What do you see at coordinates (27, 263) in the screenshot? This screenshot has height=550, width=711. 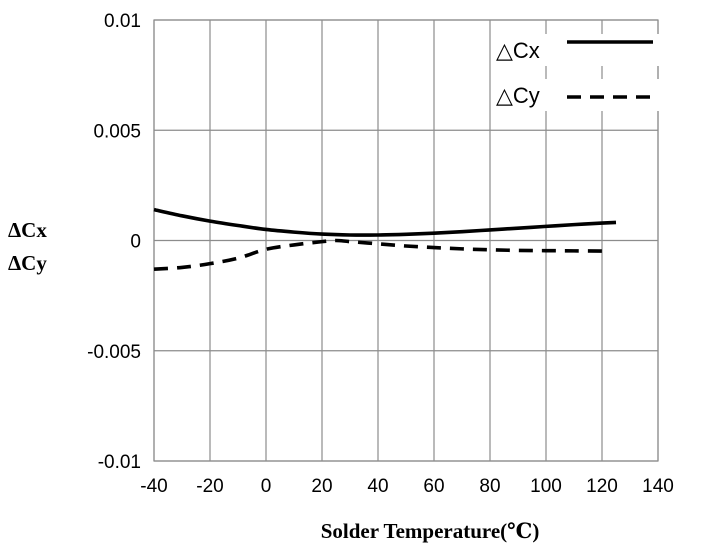 I see `y-axis-title-line-2: ΔCy` at bounding box center [27, 263].